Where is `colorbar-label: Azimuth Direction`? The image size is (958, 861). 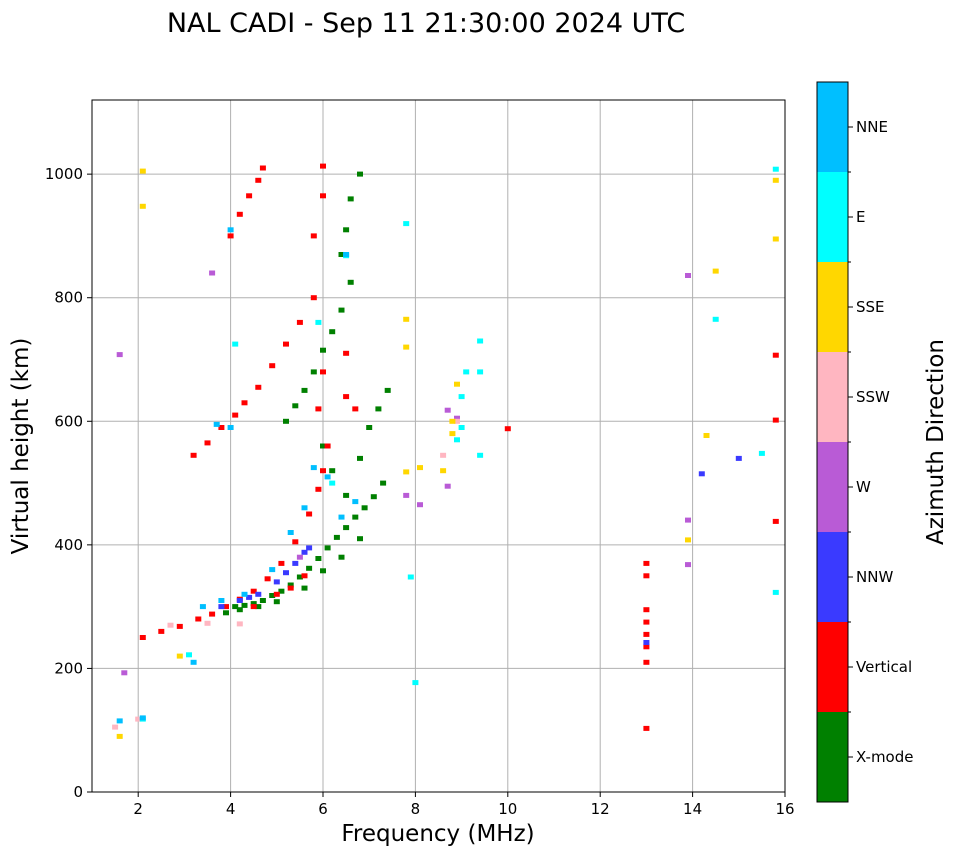
colorbar-label: Azimuth Direction is located at coordinates (936, 442).